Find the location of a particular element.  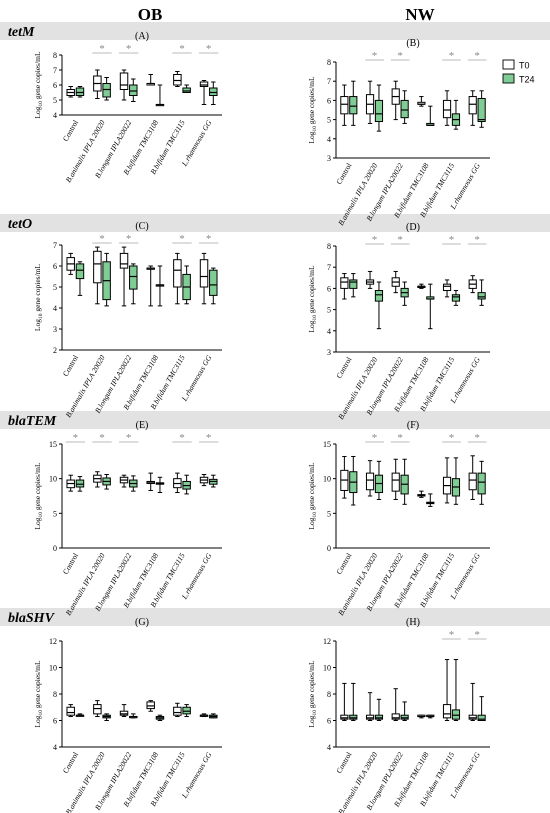

panel-letter: (B) is located at coordinates (412, 43).